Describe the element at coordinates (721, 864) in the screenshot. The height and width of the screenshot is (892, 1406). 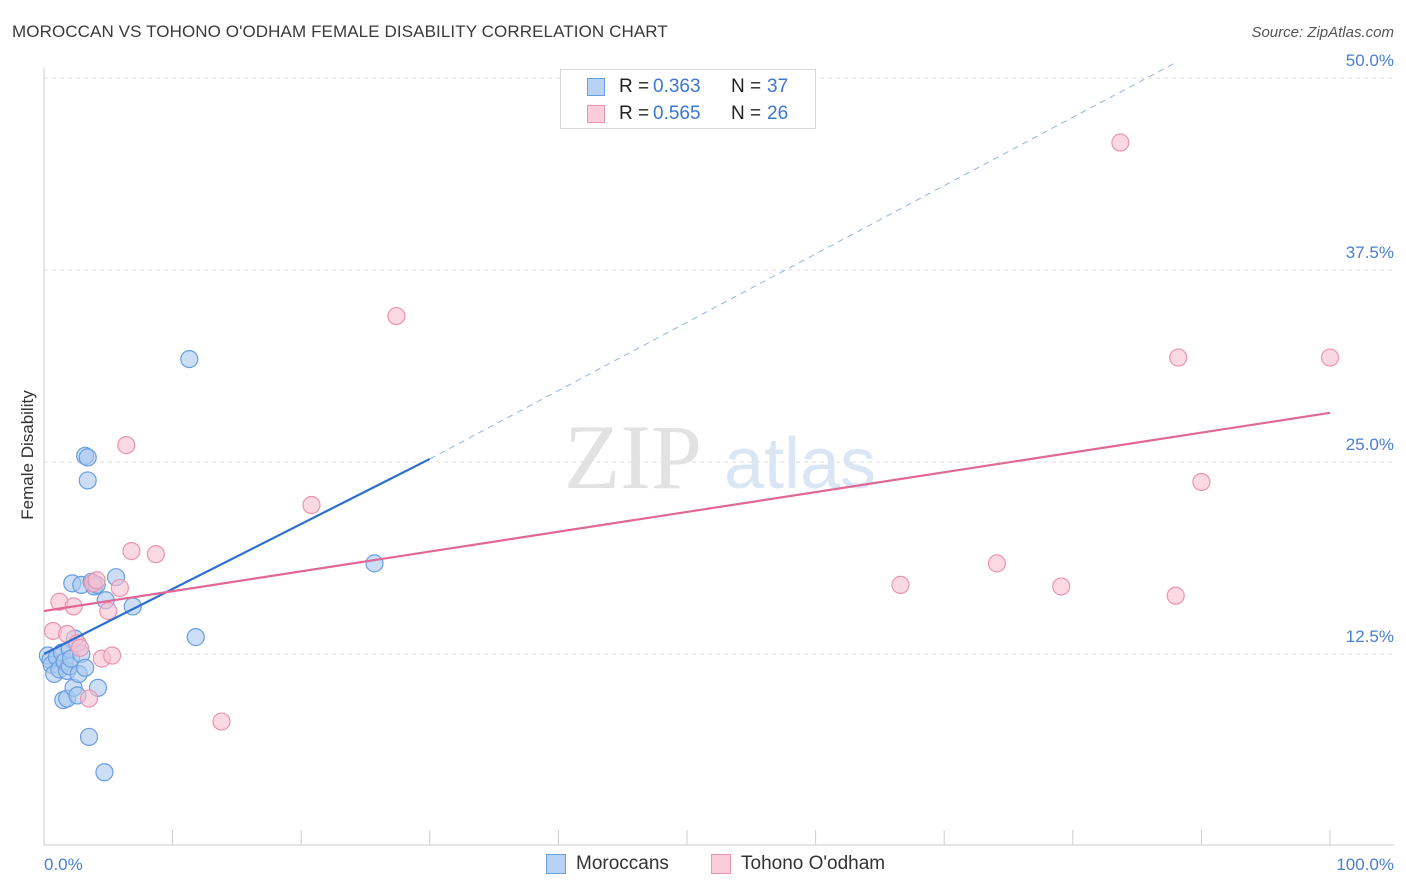
I see `tohono-legend-swatch` at that location.